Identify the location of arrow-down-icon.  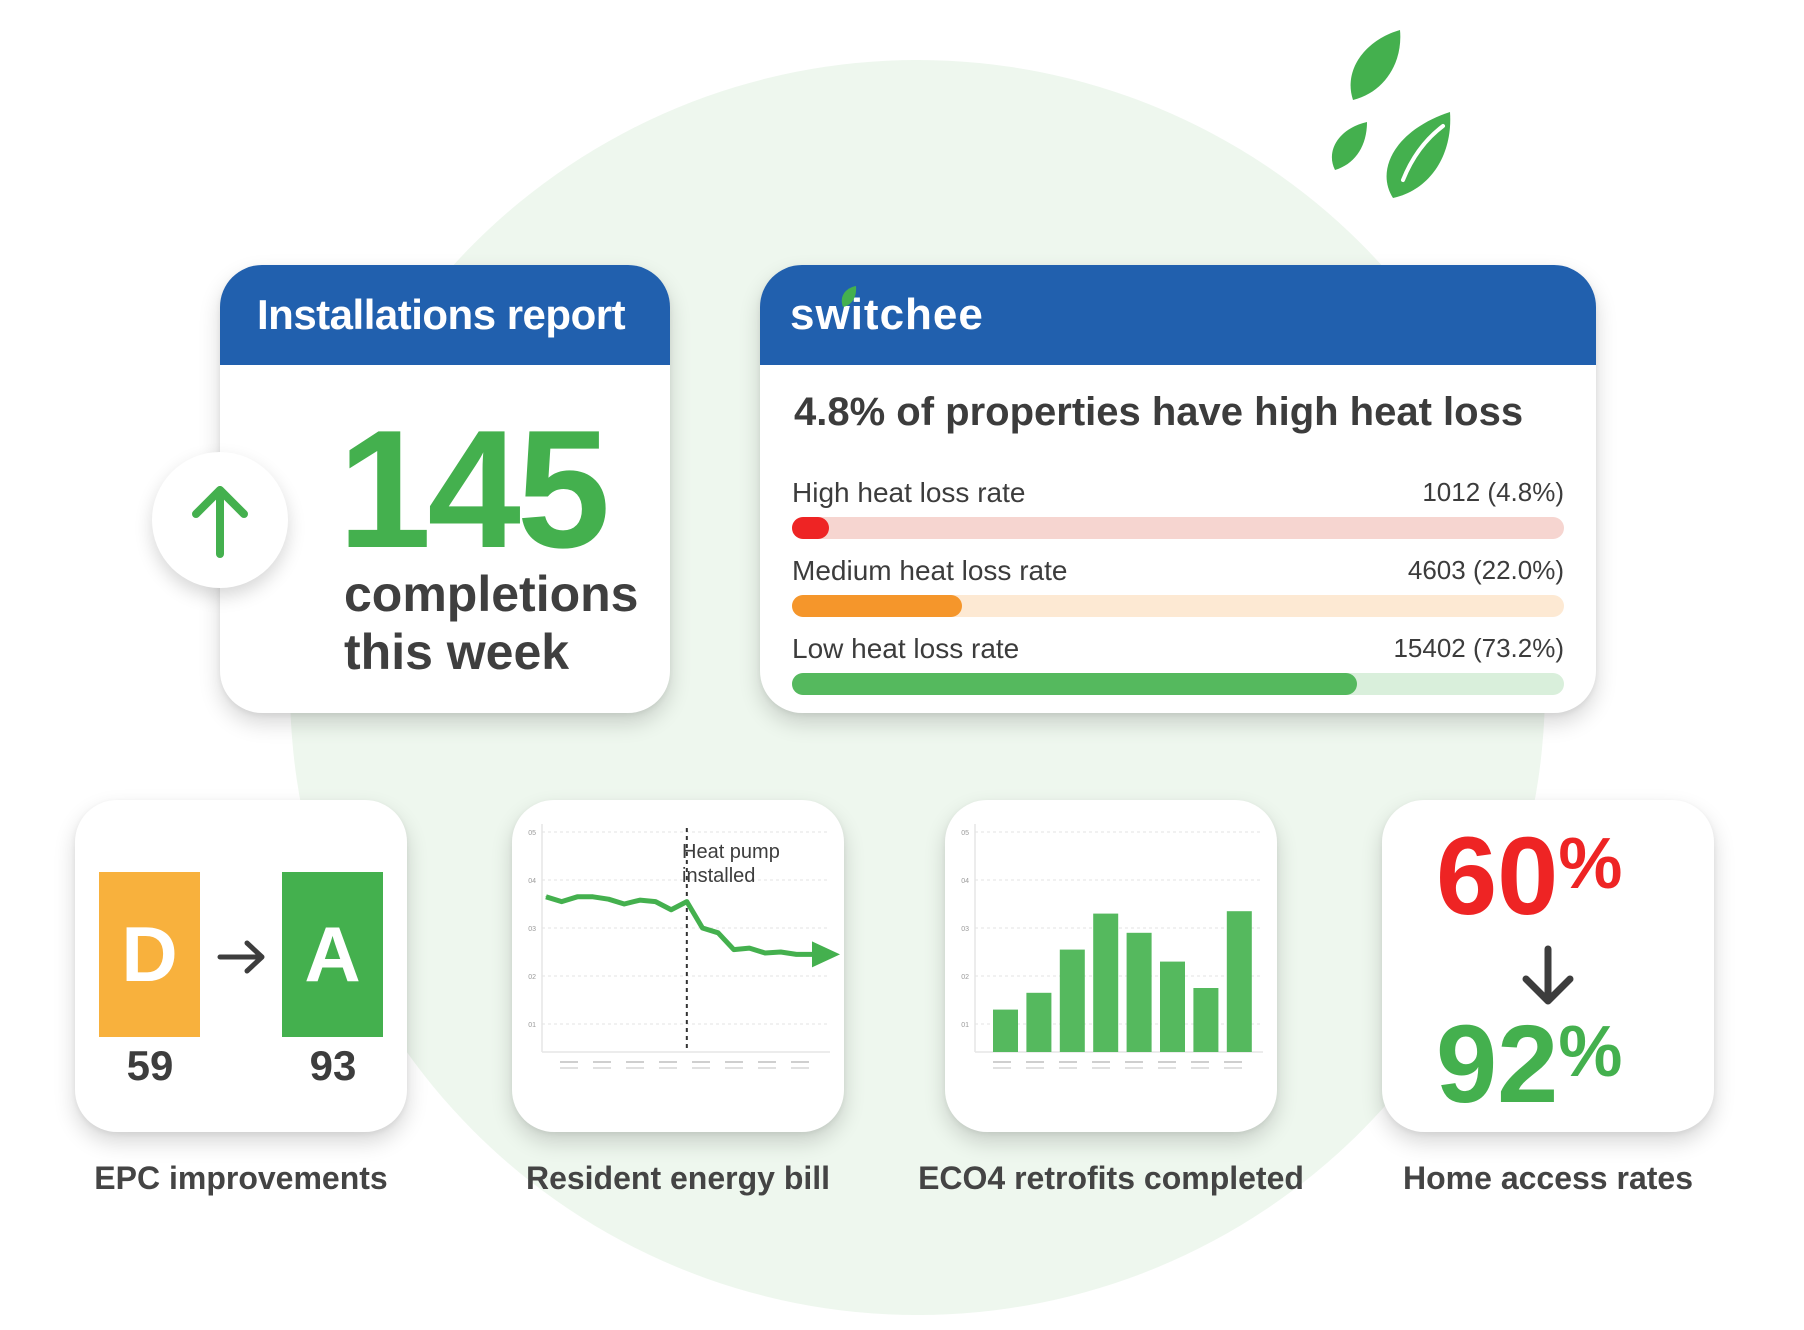
(1548, 975).